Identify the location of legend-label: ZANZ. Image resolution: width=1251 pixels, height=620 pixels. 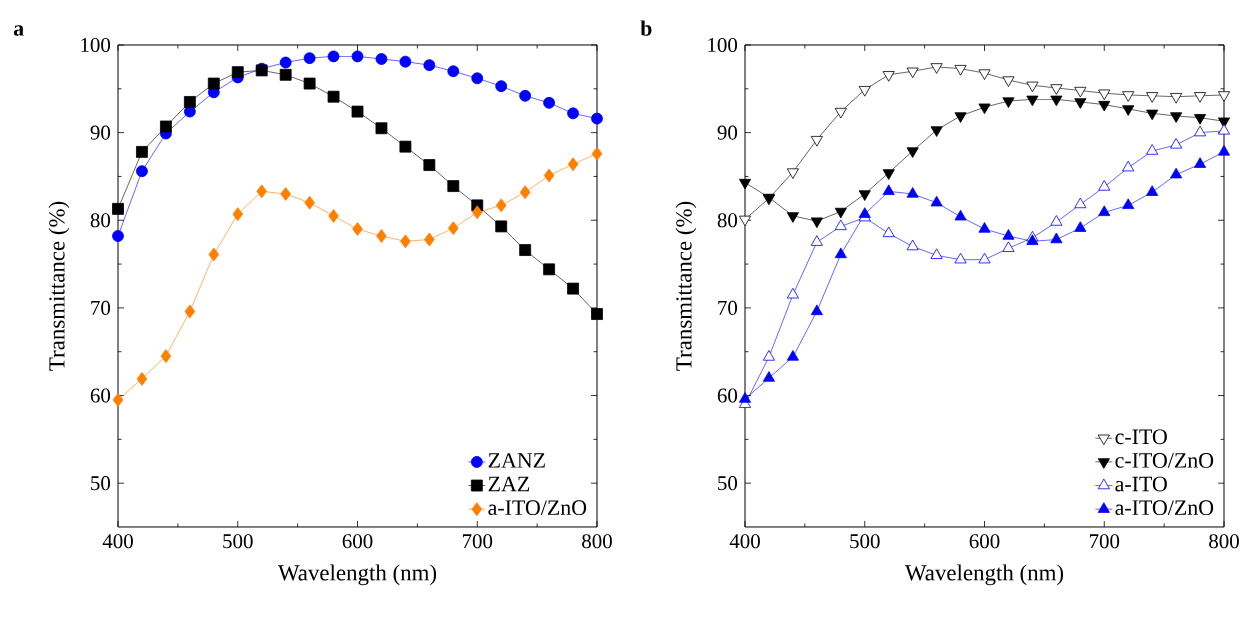
(516, 460).